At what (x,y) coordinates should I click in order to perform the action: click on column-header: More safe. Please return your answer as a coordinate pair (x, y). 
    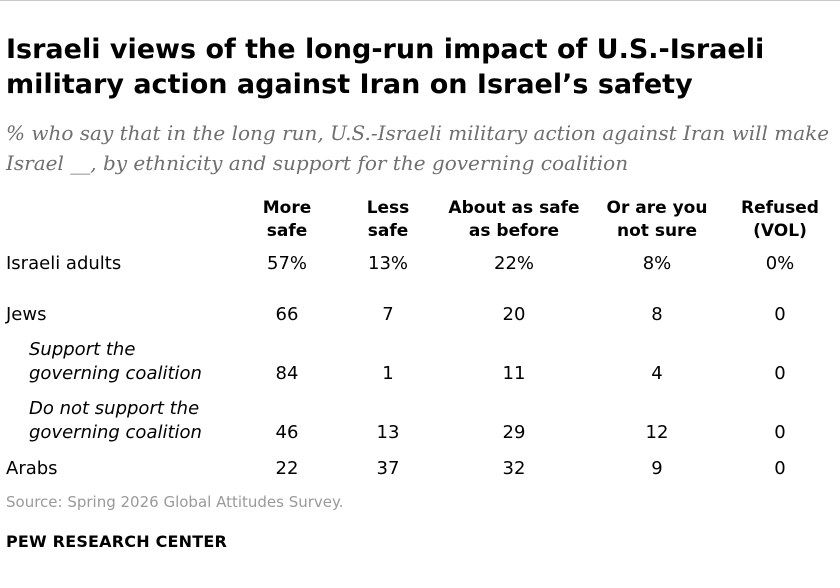
    Looking at the image, I should click on (287, 220).